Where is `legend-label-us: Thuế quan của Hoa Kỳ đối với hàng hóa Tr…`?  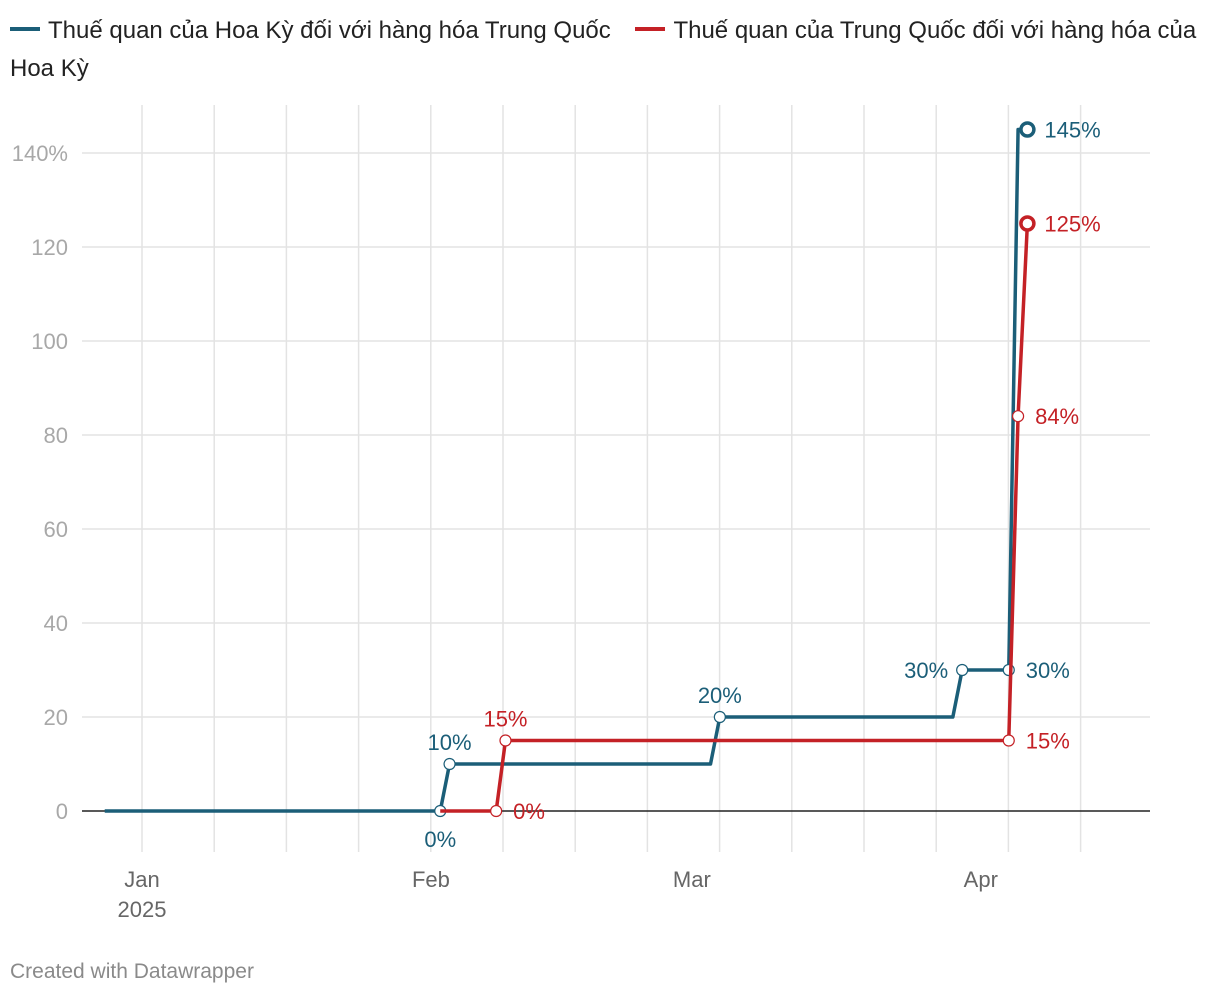
legend-label-us: Thuế quan của Hoa Kỳ đối với hàng hóa Tr… is located at coordinates (329, 30).